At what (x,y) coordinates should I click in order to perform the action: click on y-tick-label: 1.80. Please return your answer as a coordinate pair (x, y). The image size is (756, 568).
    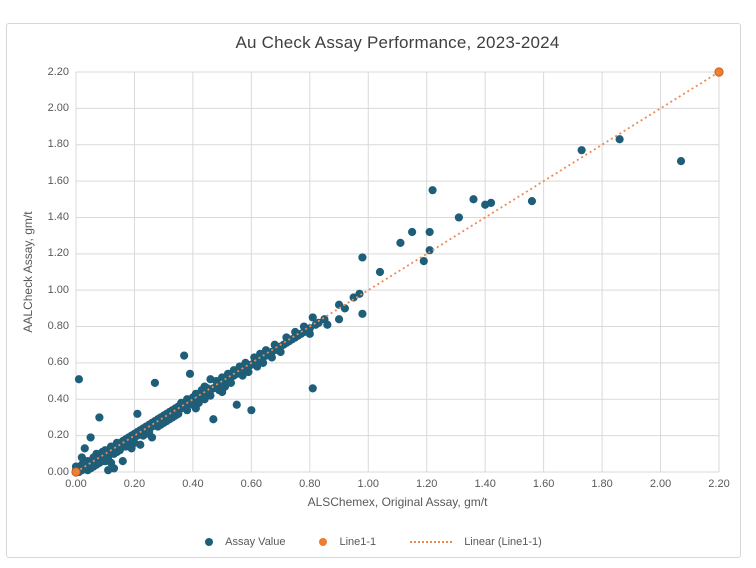
    Looking at the image, I should click on (58, 144).